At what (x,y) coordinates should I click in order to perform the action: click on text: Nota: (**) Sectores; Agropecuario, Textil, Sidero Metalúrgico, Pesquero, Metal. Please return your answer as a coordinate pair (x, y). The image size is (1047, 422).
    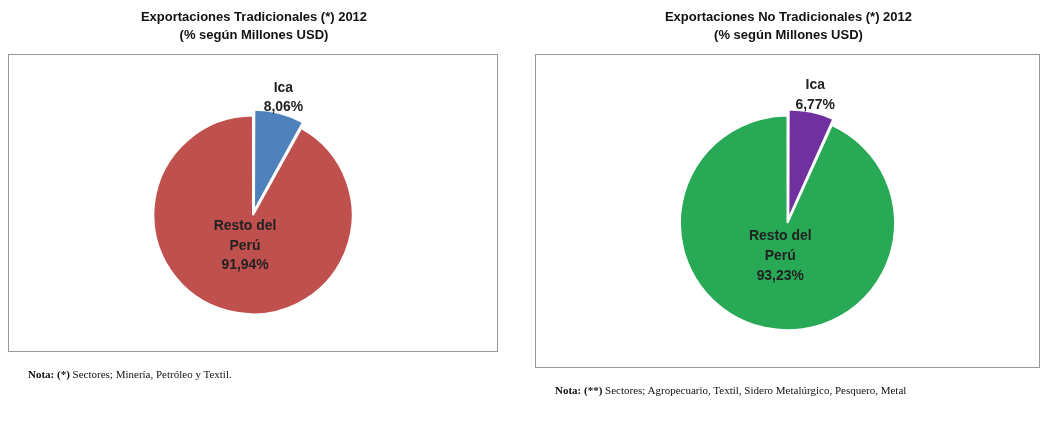
    Looking at the image, I should click on (731, 390).